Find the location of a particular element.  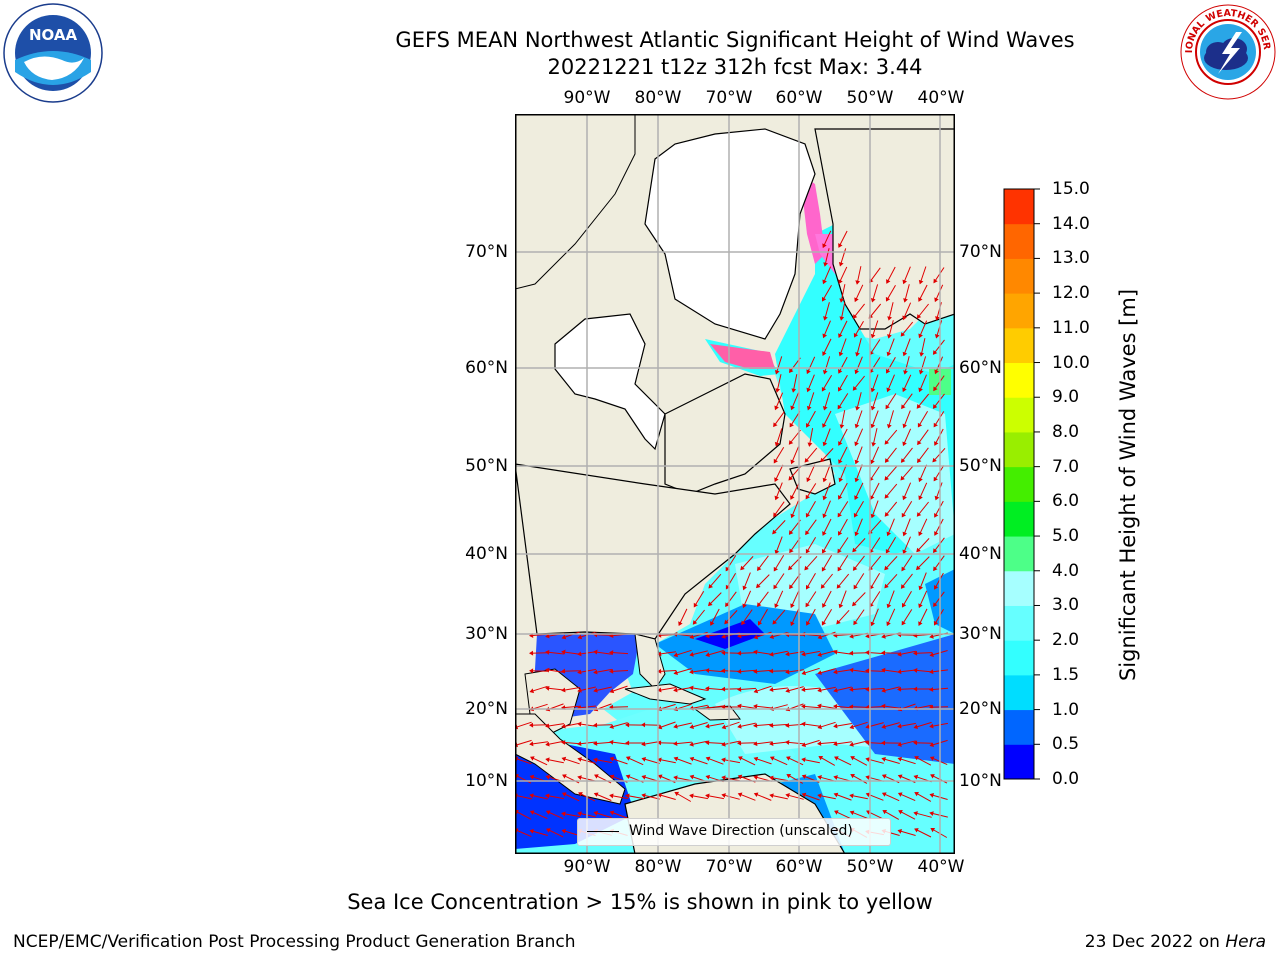

lon-label-bottom: 50°W is located at coordinates (870, 867).